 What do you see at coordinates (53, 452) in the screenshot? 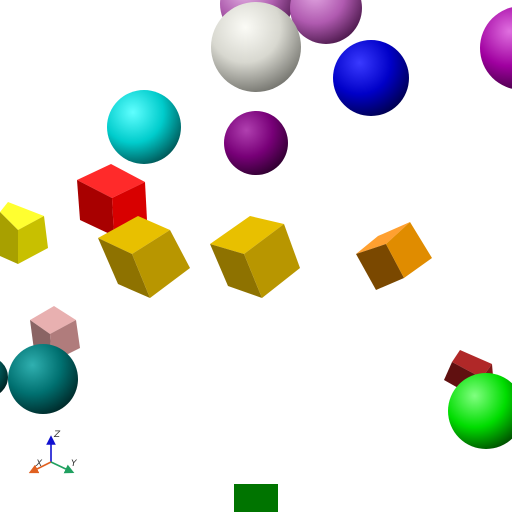
I see `axes-orientation-widget: Z X Y` at bounding box center [53, 452].